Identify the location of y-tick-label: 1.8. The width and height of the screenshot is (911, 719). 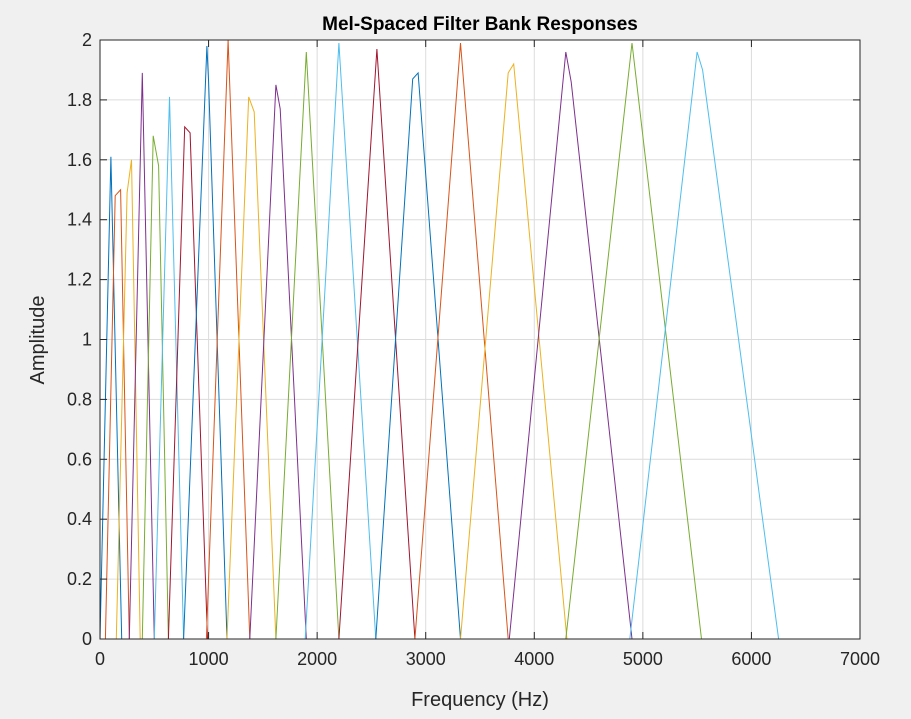
(79, 100).